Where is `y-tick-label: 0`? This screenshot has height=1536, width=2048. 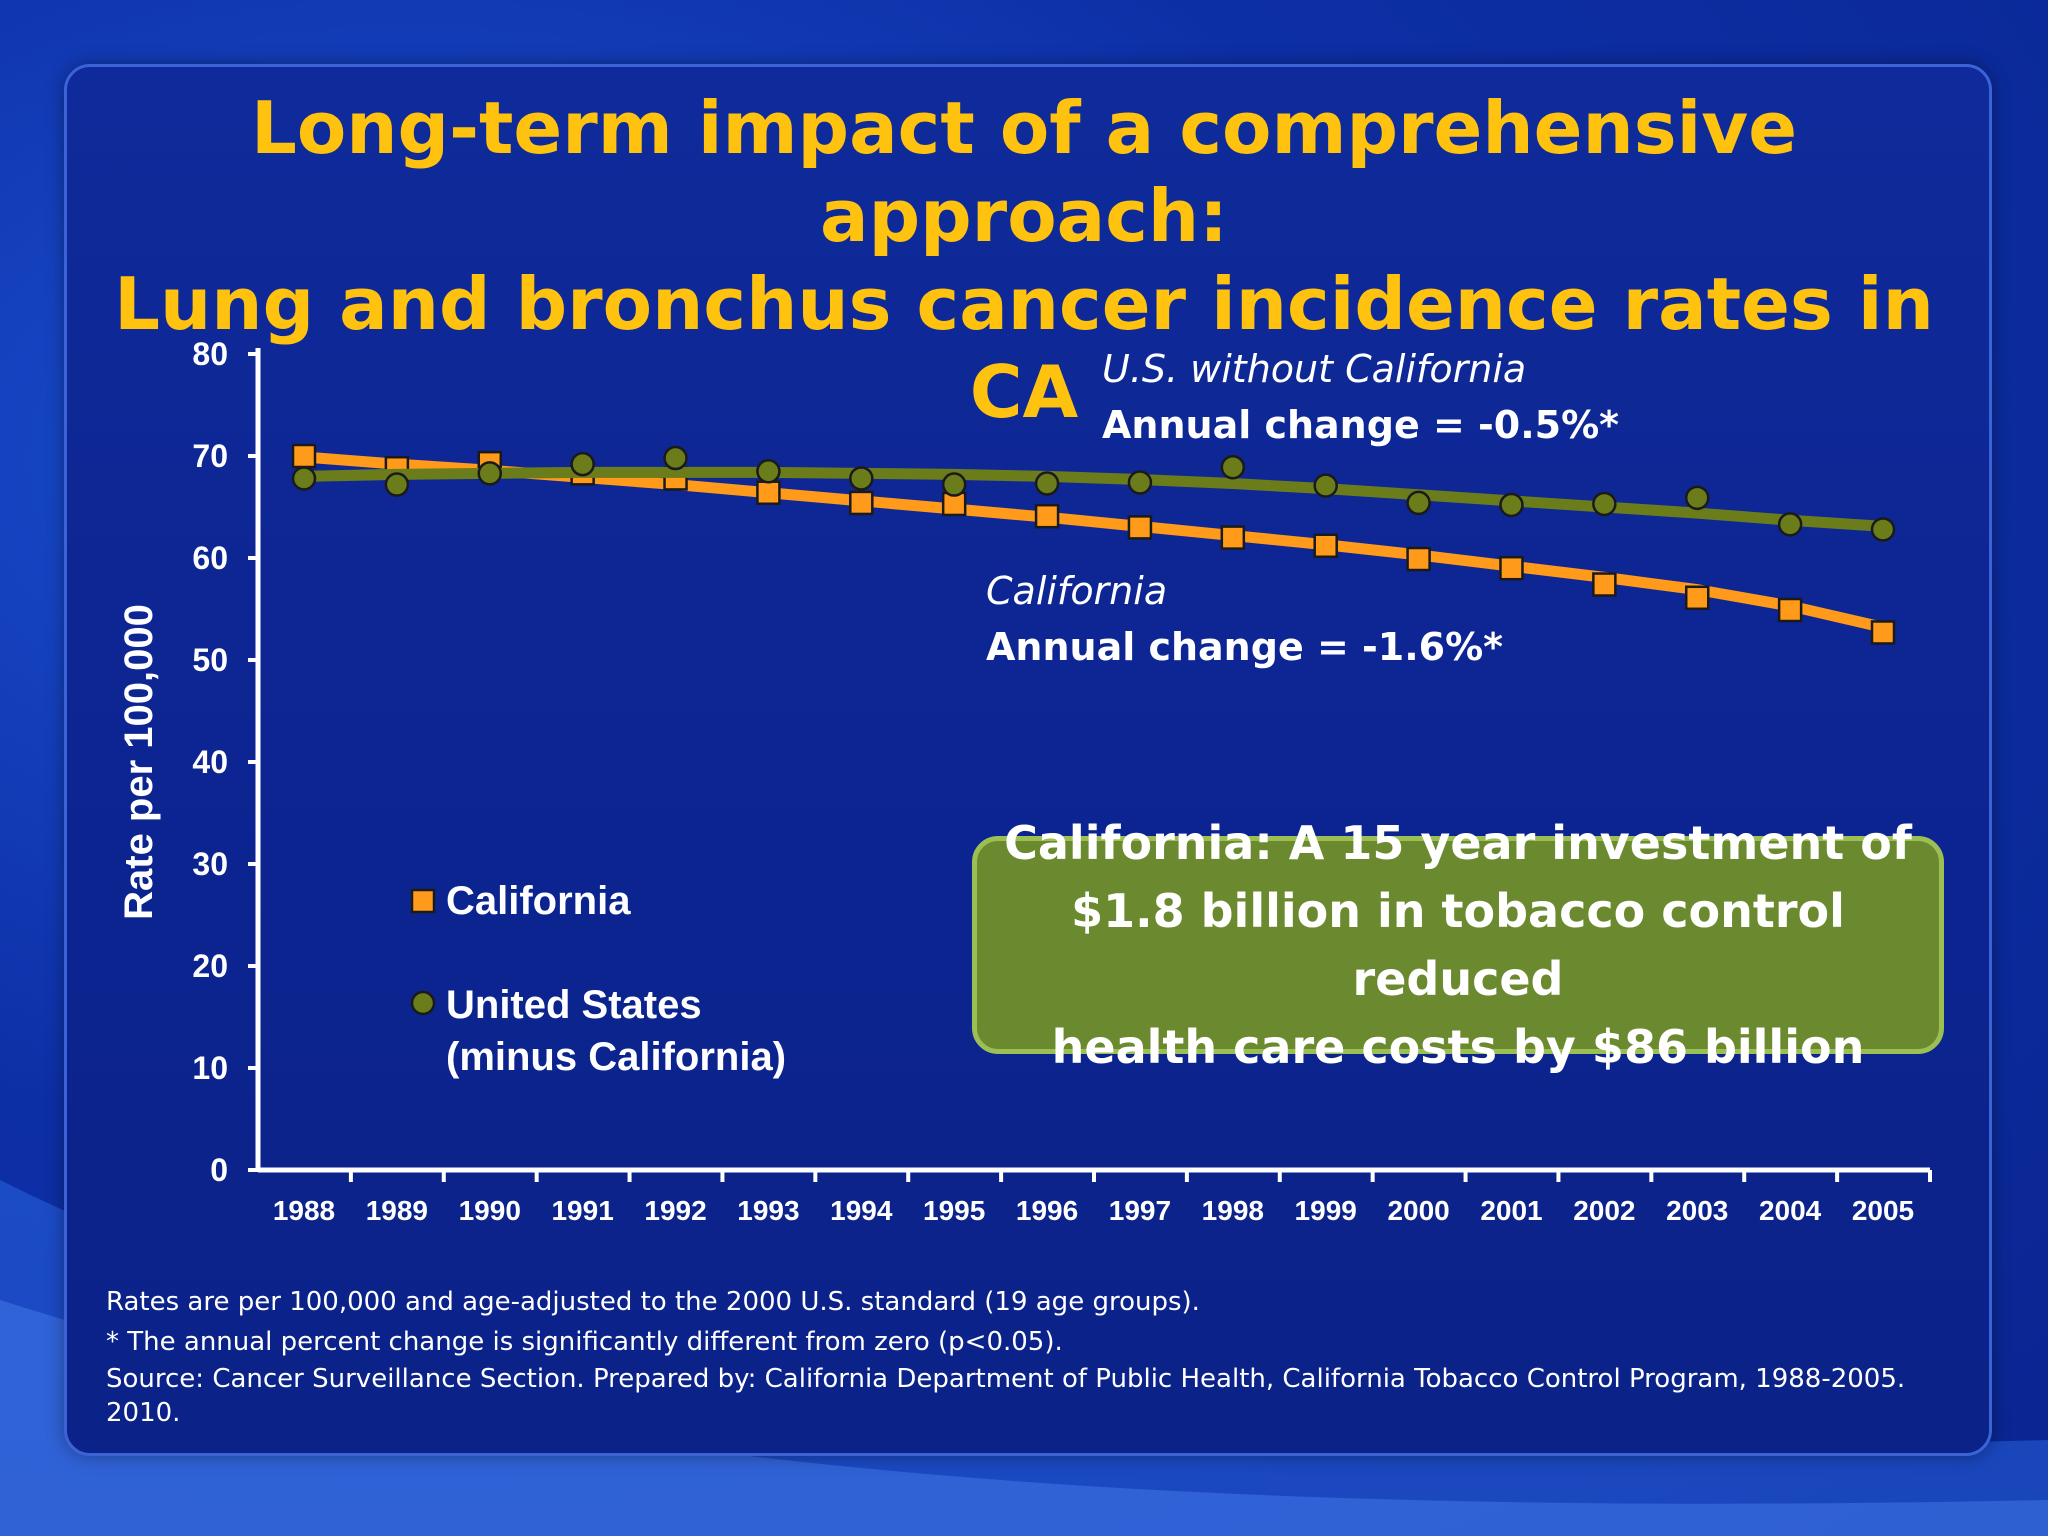 y-tick-label: 0 is located at coordinates (219, 1170).